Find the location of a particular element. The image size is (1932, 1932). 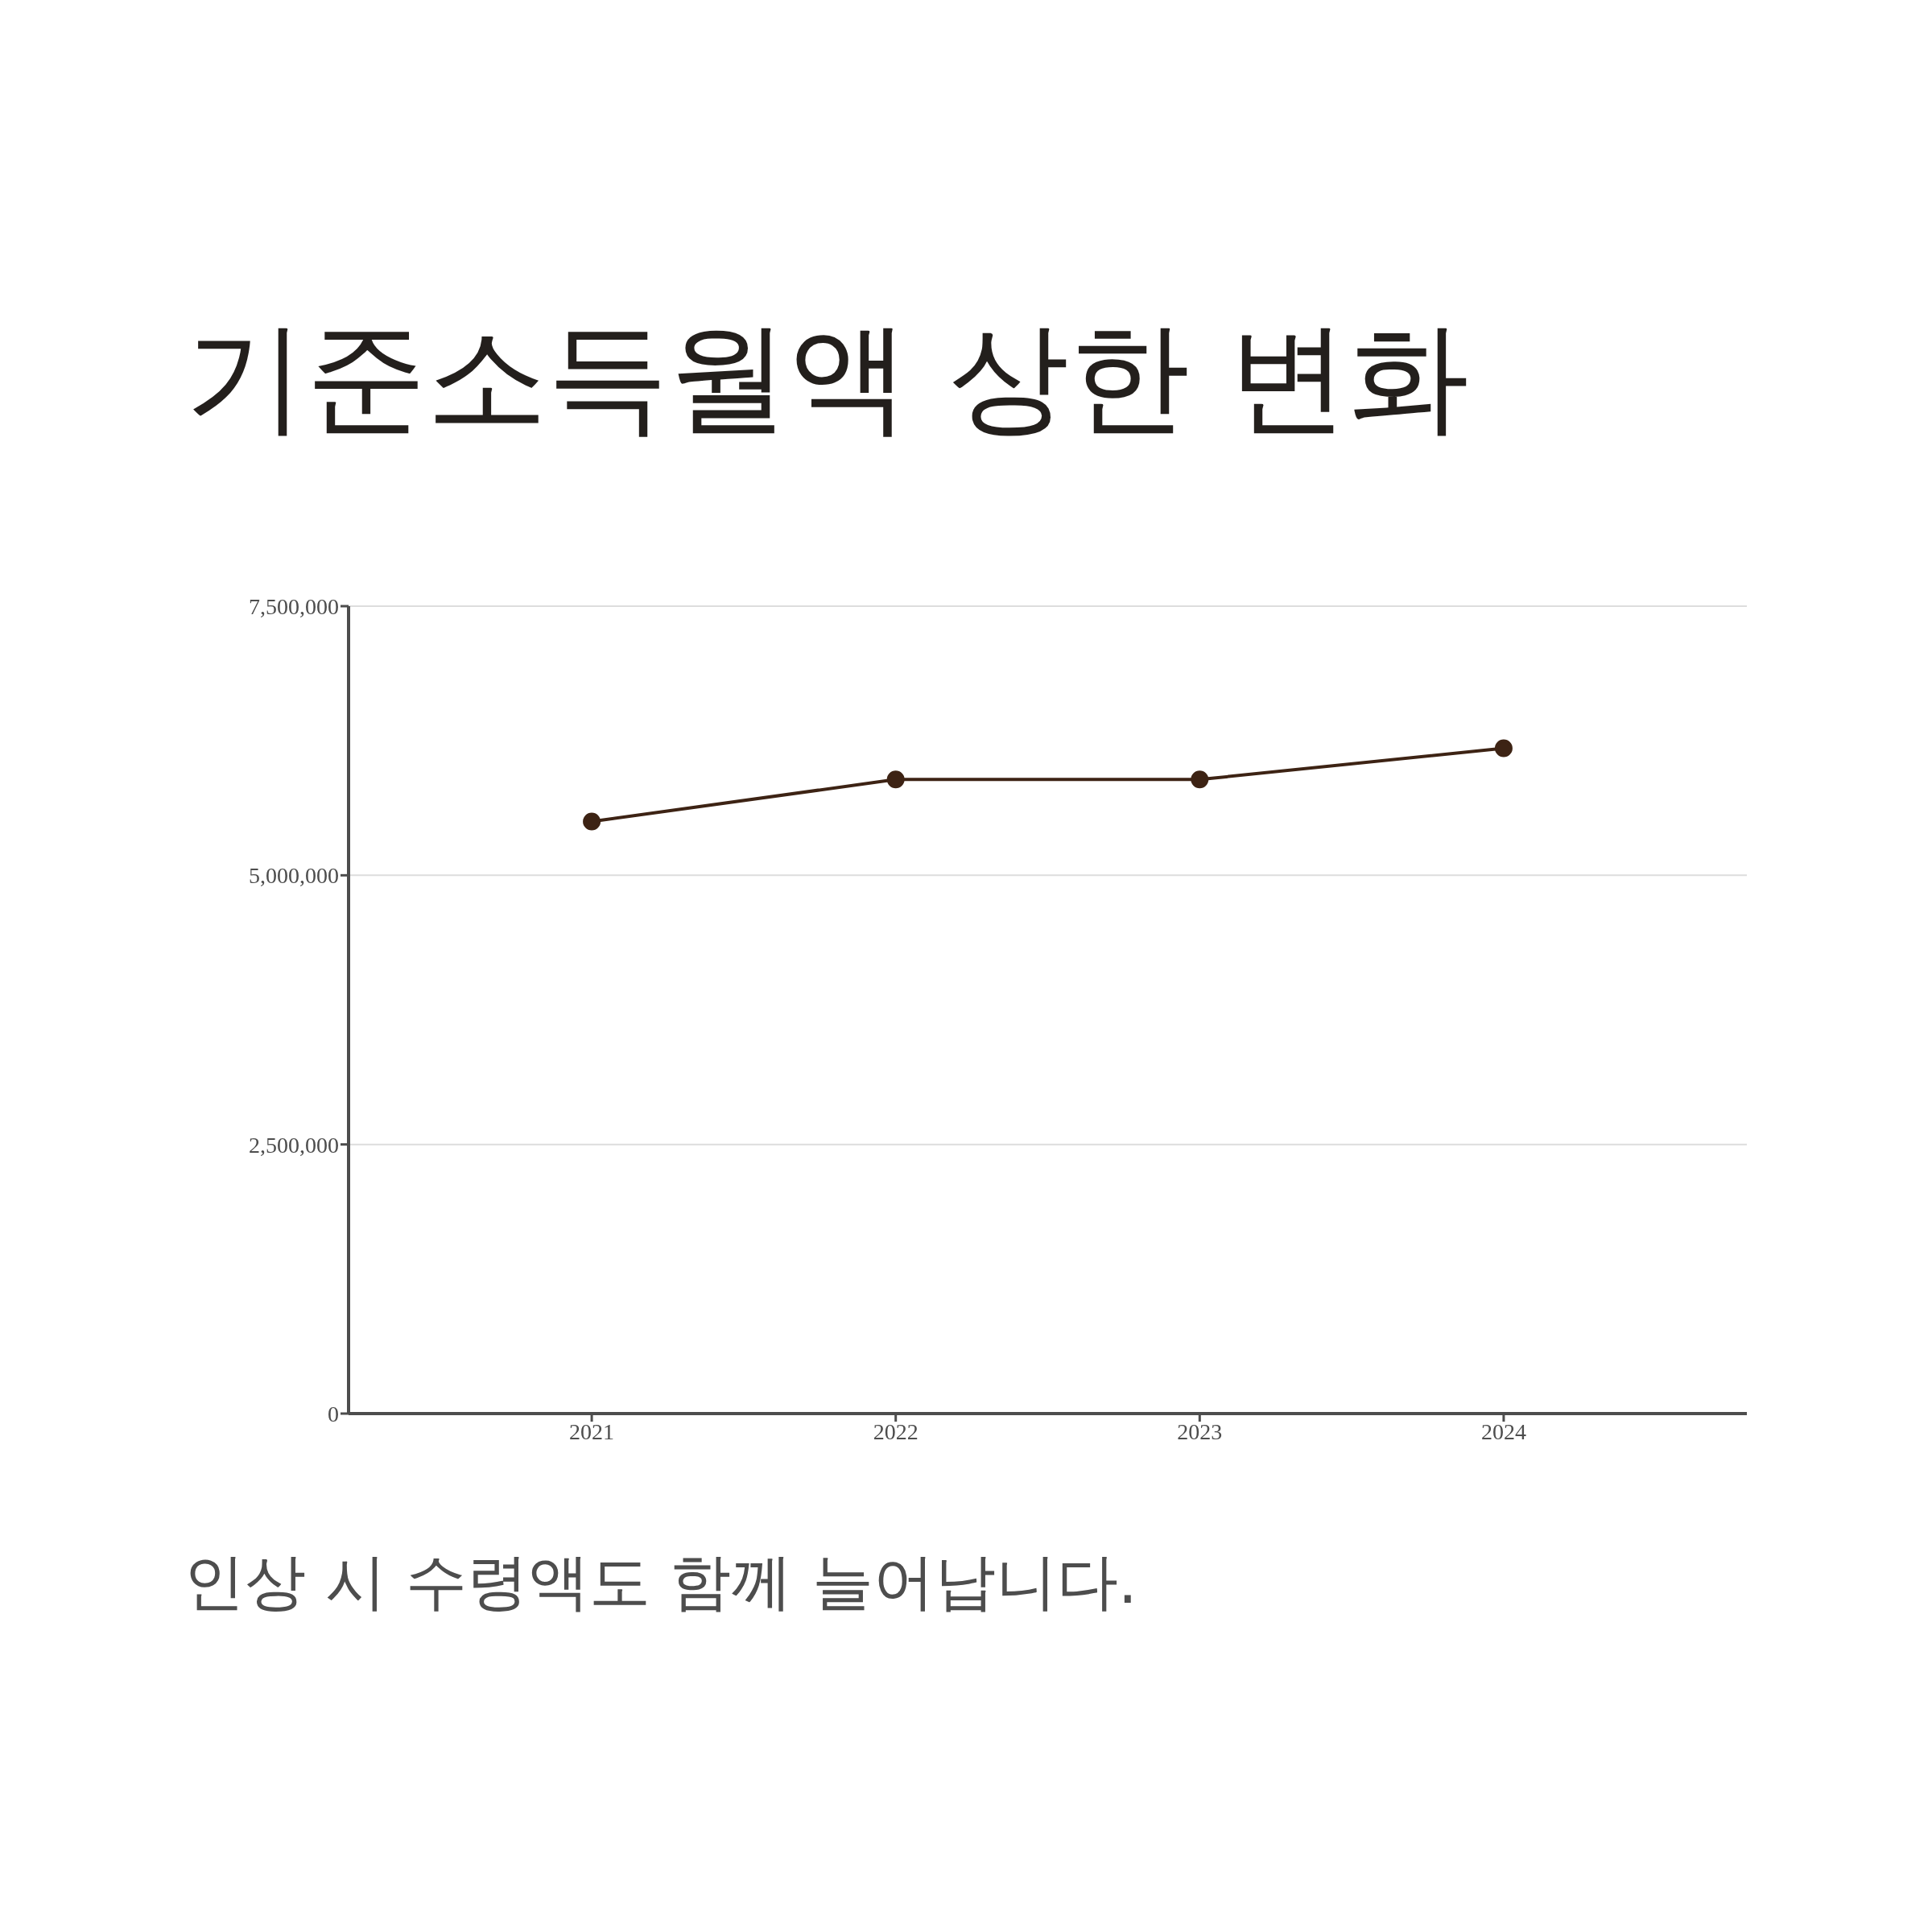

text: 인상 시 수령액도 함께 늘어납니다. is located at coordinates (660, 1582).